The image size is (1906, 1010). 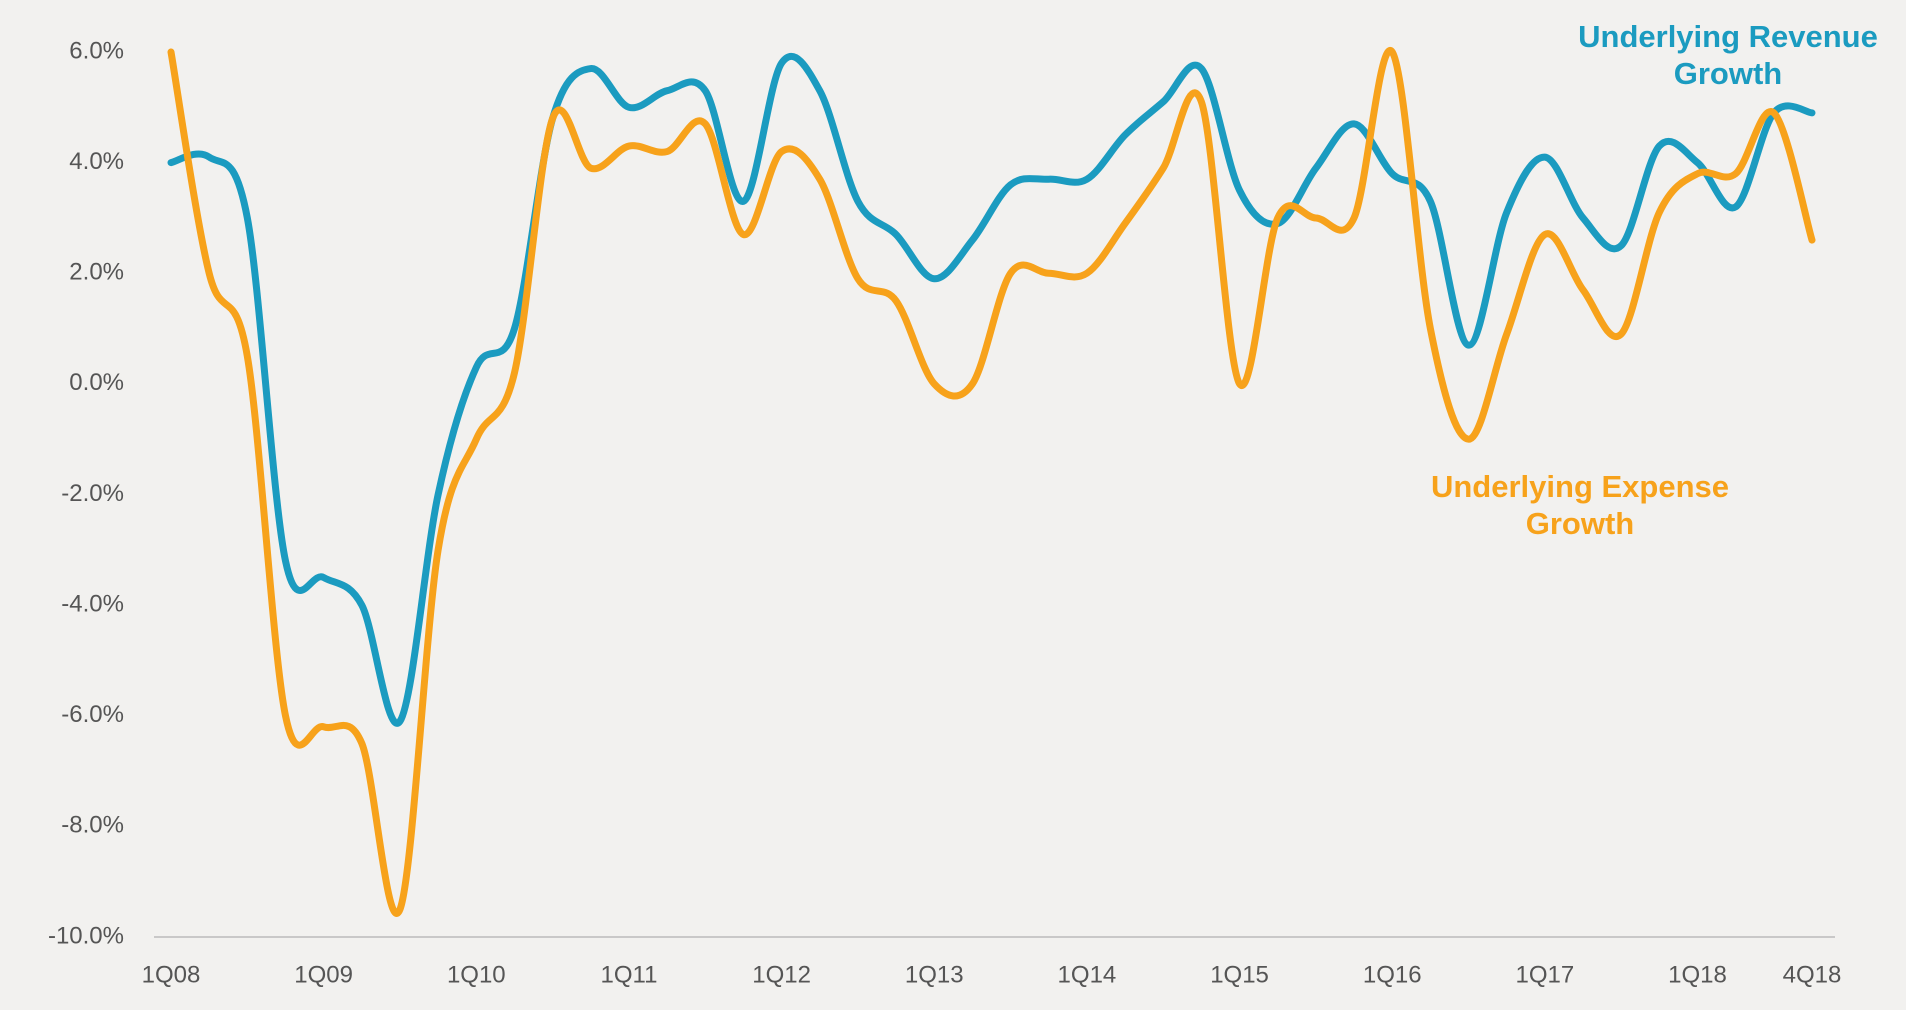 What do you see at coordinates (934, 974) in the screenshot?
I see `x-tick-label: 1Q13` at bounding box center [934, 974].